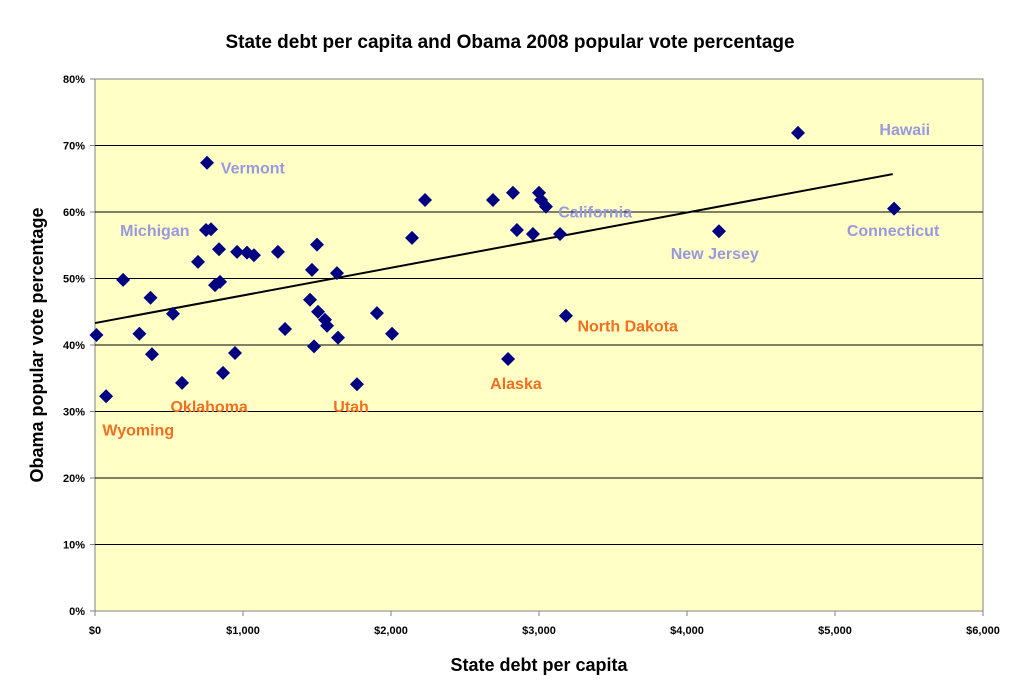 Image resolution: width=1024 pixels, height=700 pixels. What do you see at coordinates (516, 384) in the screenshot?
I see `state-label: Alaska` at bounding box center [516, 384].